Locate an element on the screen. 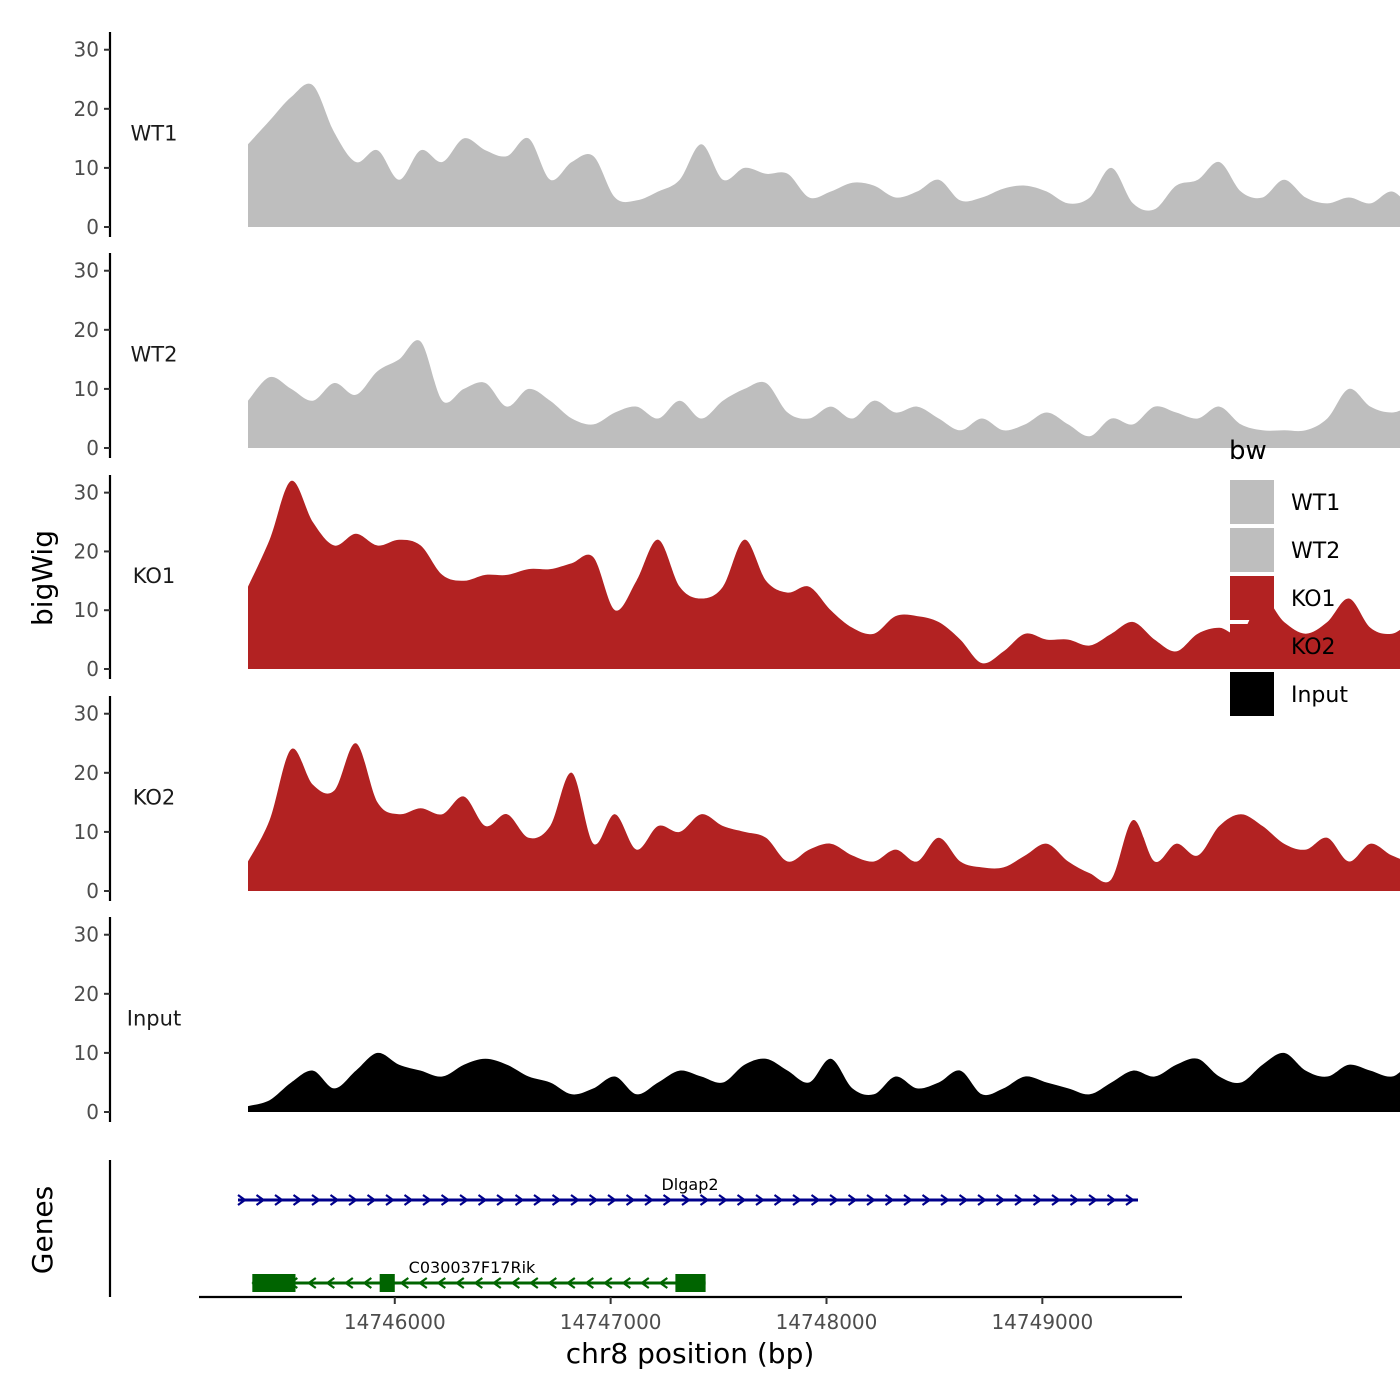  genes-axis-title: Genes is located at coordinates (42, 1230).